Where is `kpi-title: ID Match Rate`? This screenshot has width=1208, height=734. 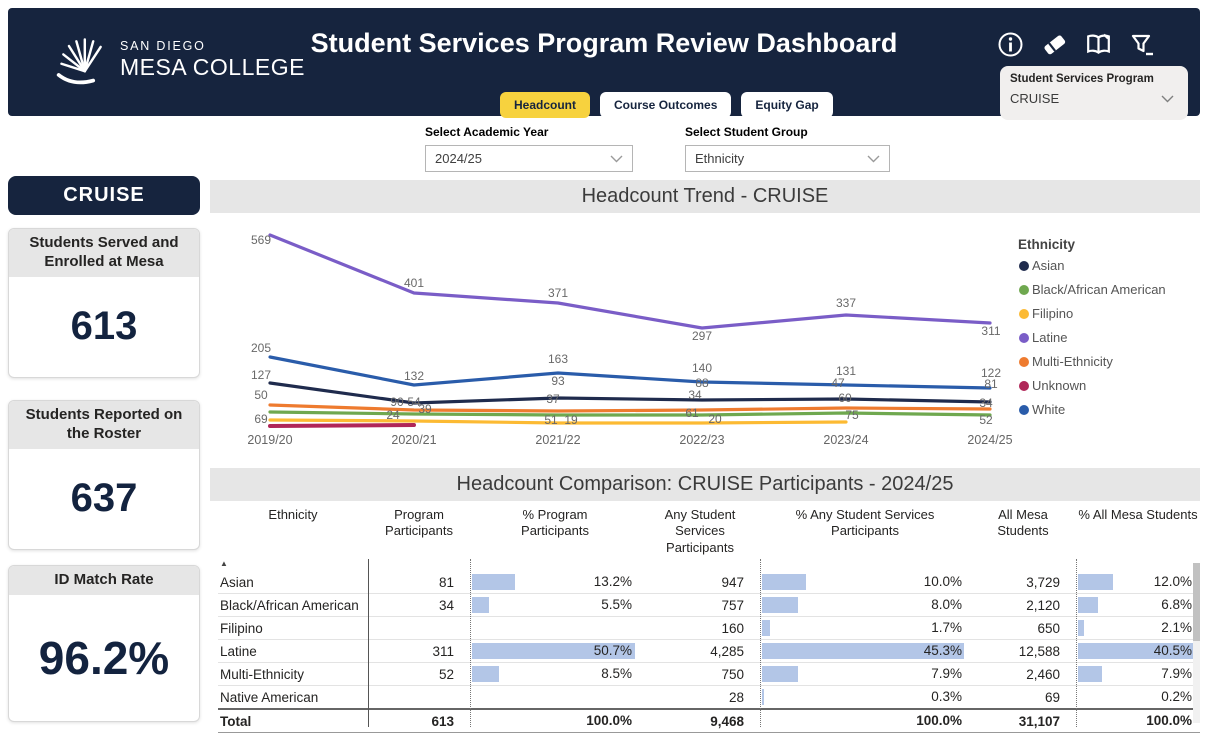
kpi-title: ID Match Rate is located at coordinates (104, 580).